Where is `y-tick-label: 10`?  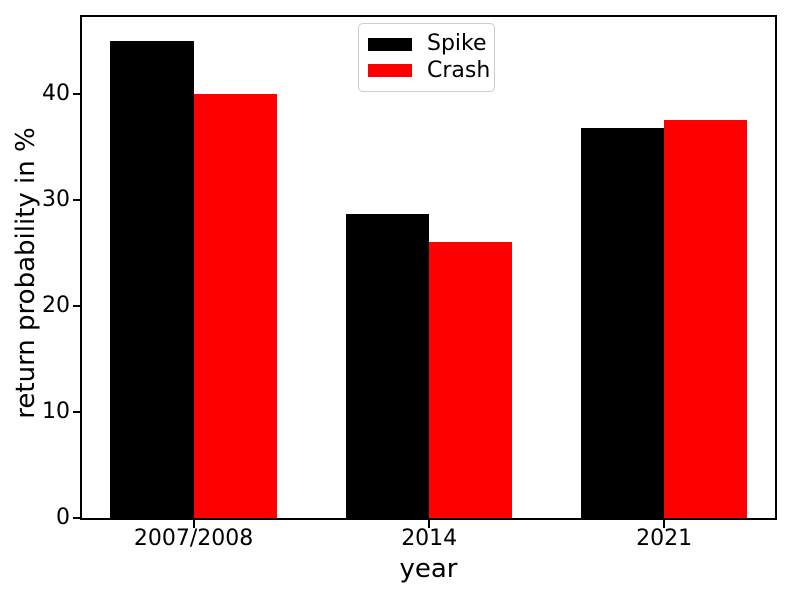 y-tick-label: 10 is located at coordinates (56, 411).